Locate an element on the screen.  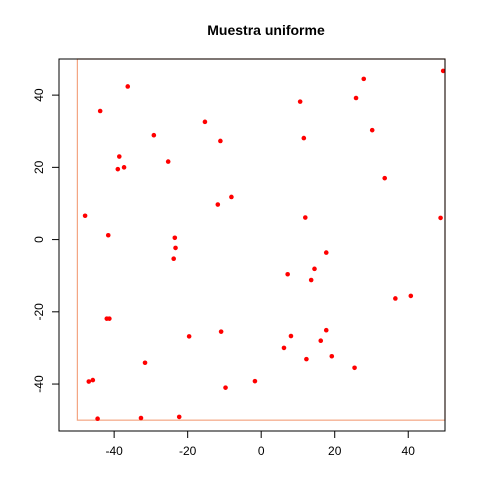
x-tick-label-3: 20 is located at coordinates (335, 451).